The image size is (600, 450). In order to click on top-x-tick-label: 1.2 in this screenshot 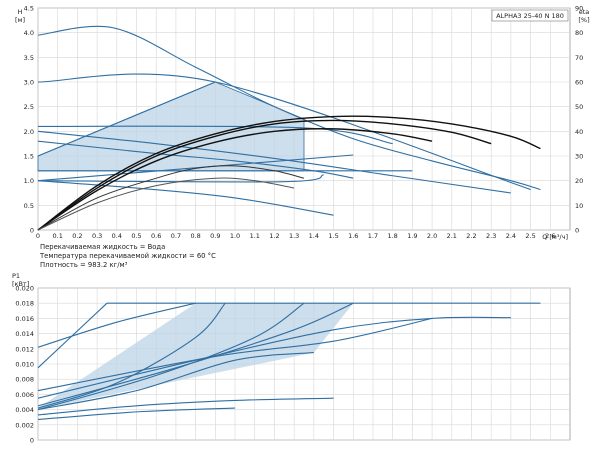, I will do `click(274, 236)`.